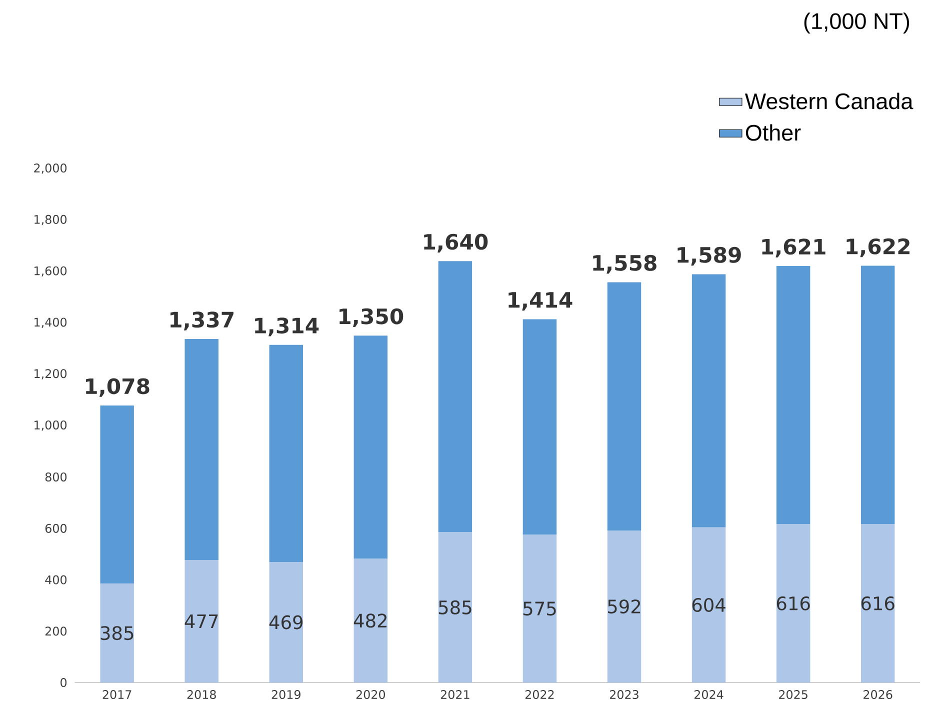 This screenshot has width=931, height=709. I want to click on x-tick-label: 2025, so click(793, 694).